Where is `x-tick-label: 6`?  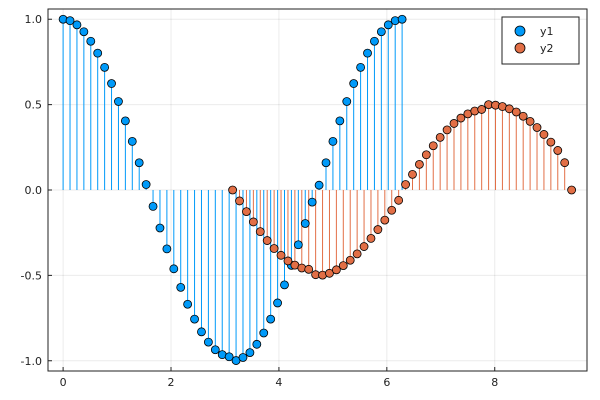 x-tick-label: 6 is located at coordinates (386, 382).